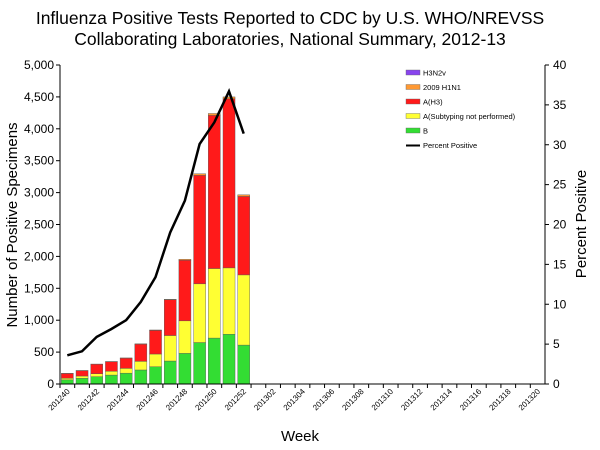 This screenshot has height=450, width=600. Describe the element at coordinates (530, 400) in the screenshot. I see `x-tick-label: 201320` at that location.